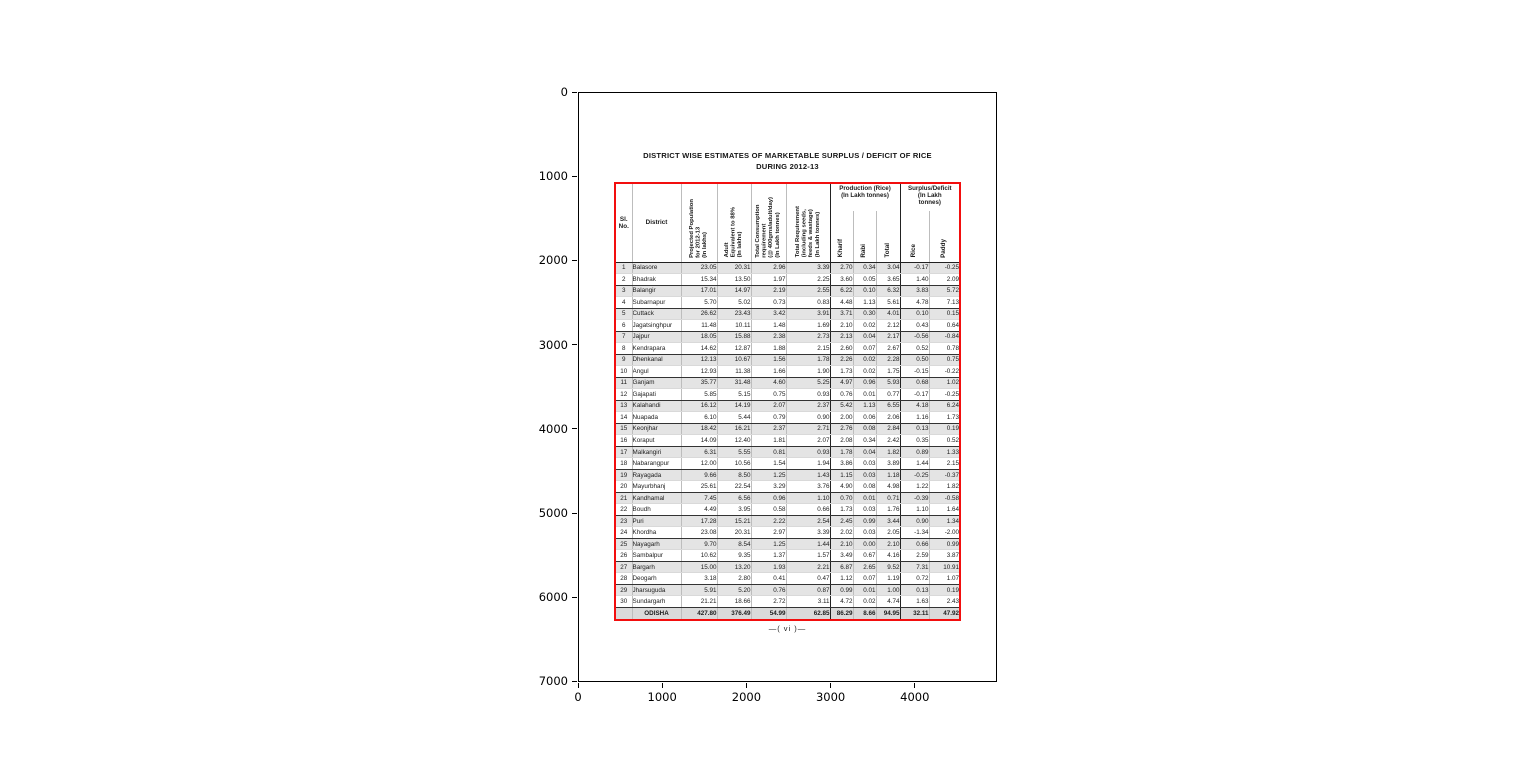  I want to click on value-cell: 5.02, so click(733, 302).